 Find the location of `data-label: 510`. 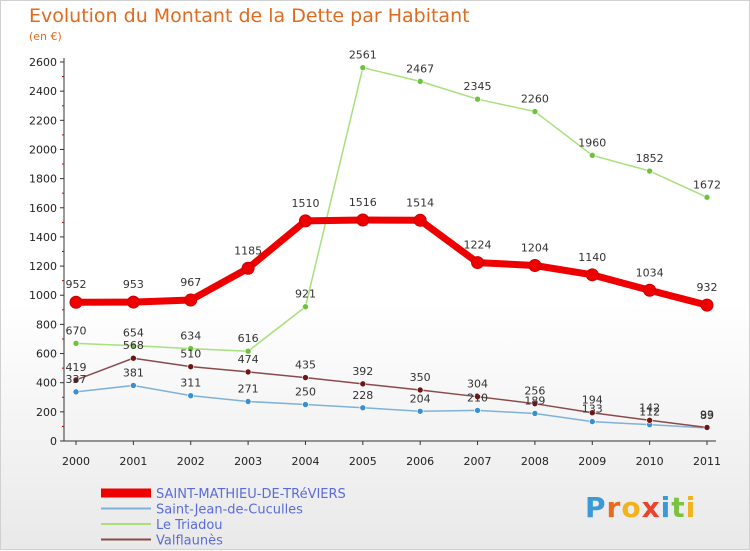

data-label: 510 is located at coordinates (190, 354).